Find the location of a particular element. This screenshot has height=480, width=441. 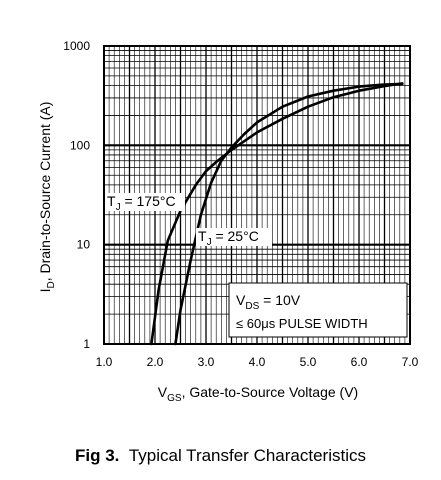

y-tick-label: 1000 is located at coordinates (76, 46).